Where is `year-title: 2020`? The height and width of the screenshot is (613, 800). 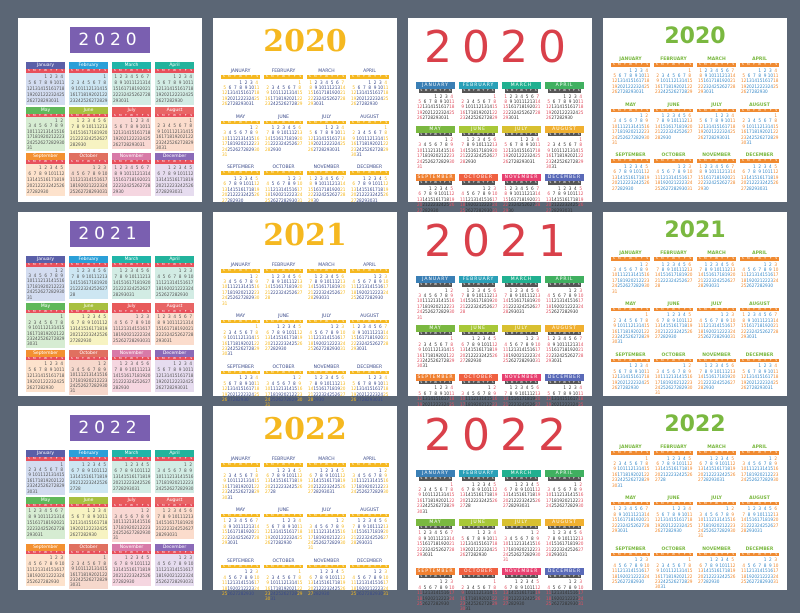 year-title: 2020 is located at coordinates (305, 41).